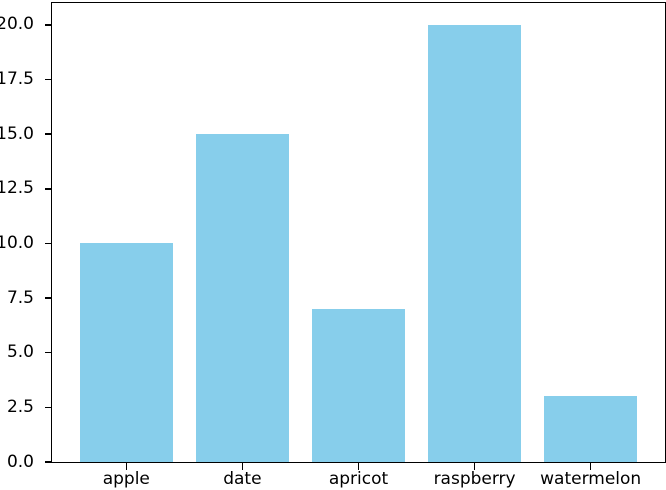  Describe the element at coordinates (20, 297) in the screenshot. I see `y-tick-label: 7.5` at that location.